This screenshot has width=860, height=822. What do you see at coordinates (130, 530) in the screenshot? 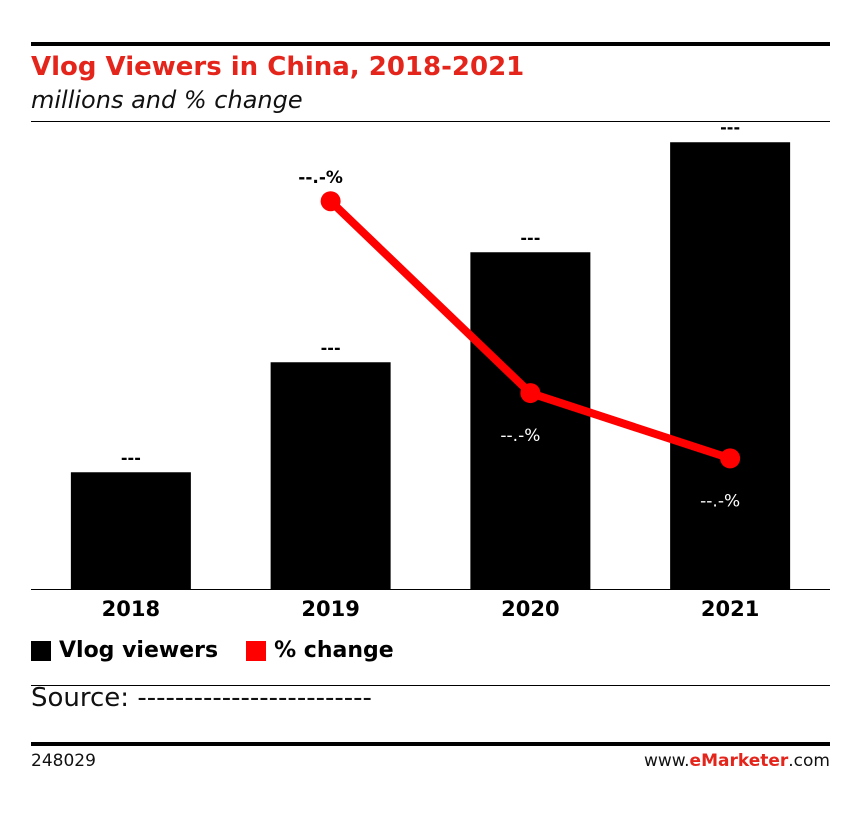
I see `bar-2018` at bounding box center [130, 530].